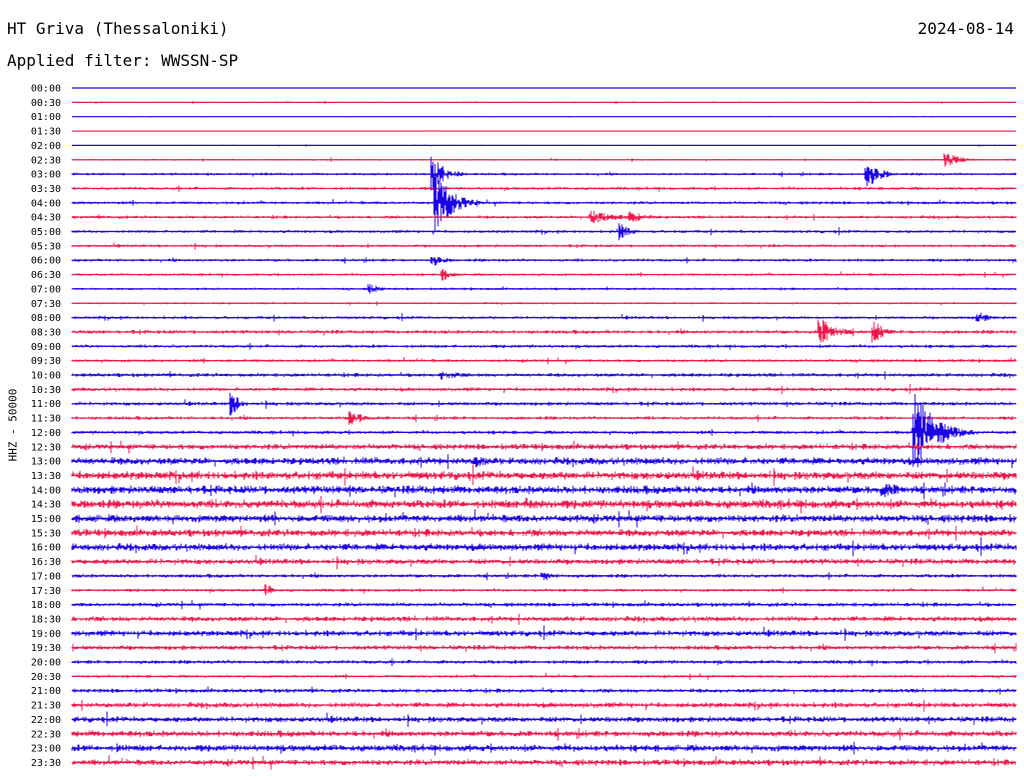 Image resolution: width=1024 pixels, height=780 pixels. I want to click on row-time-label: 21:00, so click(46, 691).